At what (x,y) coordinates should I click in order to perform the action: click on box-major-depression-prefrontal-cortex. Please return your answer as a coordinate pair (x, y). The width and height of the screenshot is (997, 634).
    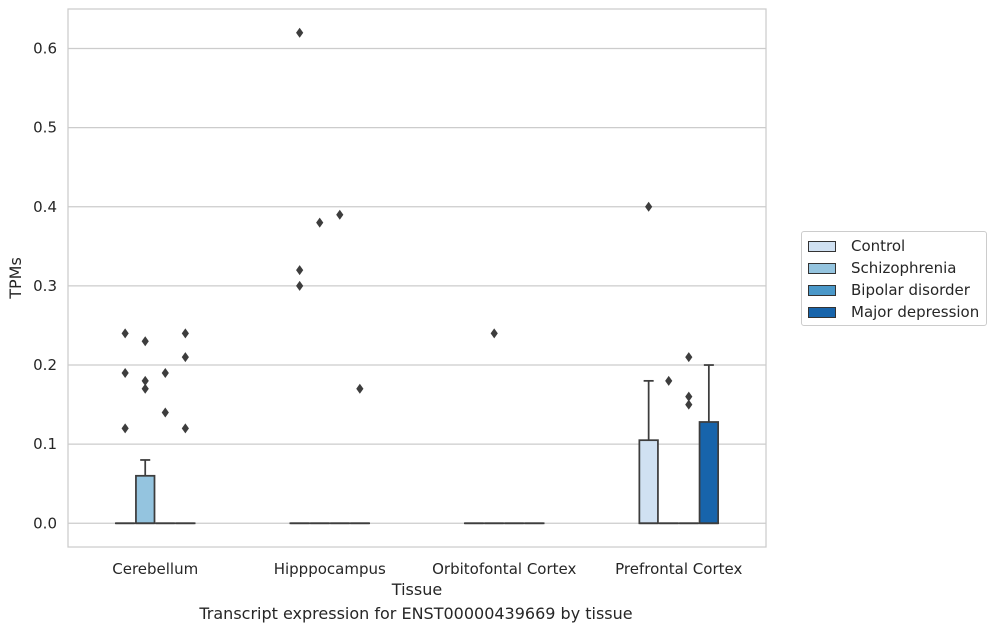
    Looking at the image, I should click on (709, 444).